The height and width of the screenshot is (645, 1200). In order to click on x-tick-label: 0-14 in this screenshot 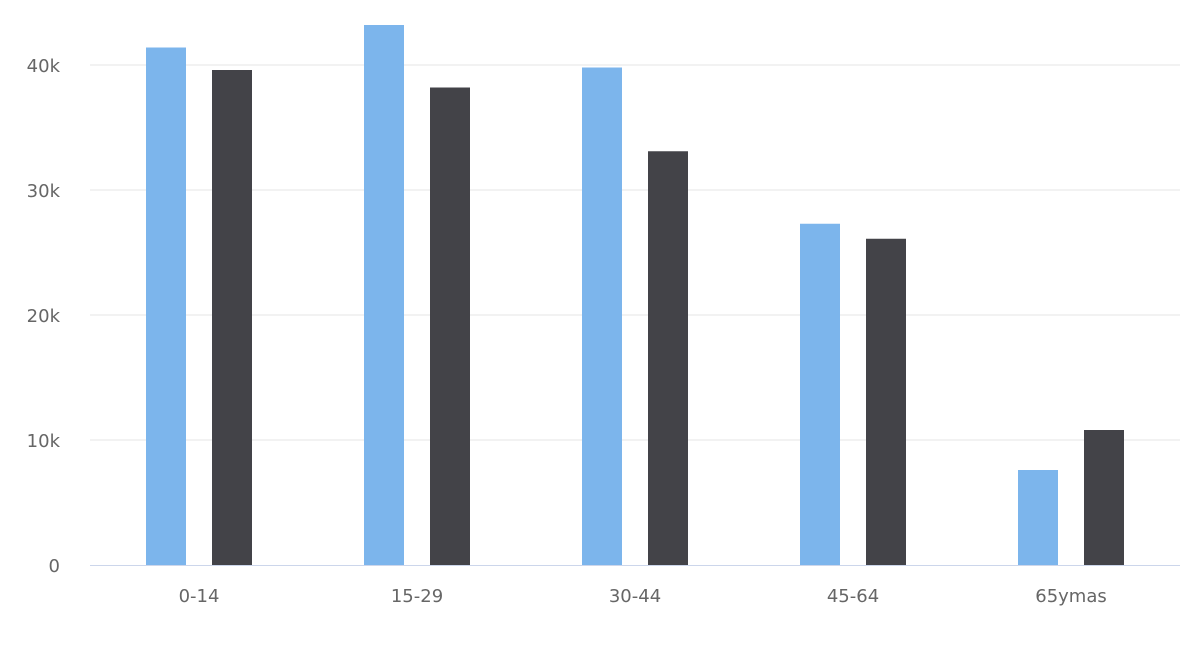, I will do `click(199, 596)`.